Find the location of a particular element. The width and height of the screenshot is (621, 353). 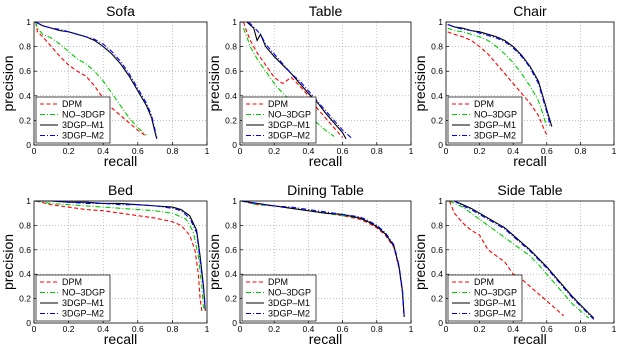

subplot-title: Chair is located at coordinates (530, 11).